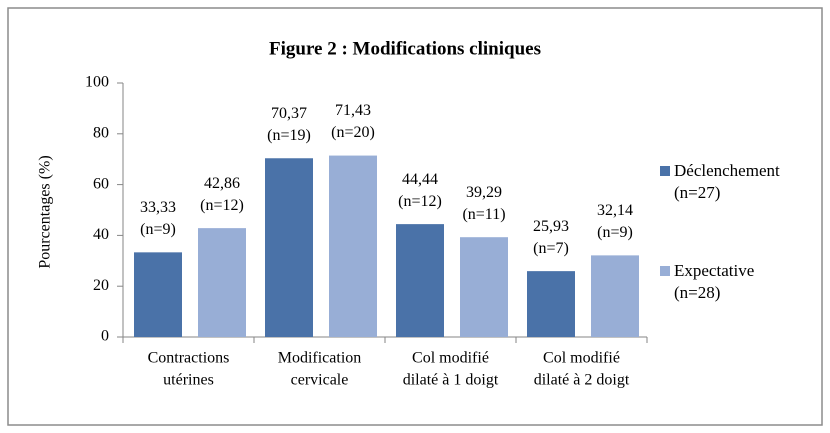 The width and height of the screenshot is (830, 433). What do you see at coordinates (320, 358) in the screenshot?
I see `x-tick-label: Modification` at bounding box center [320, 358].